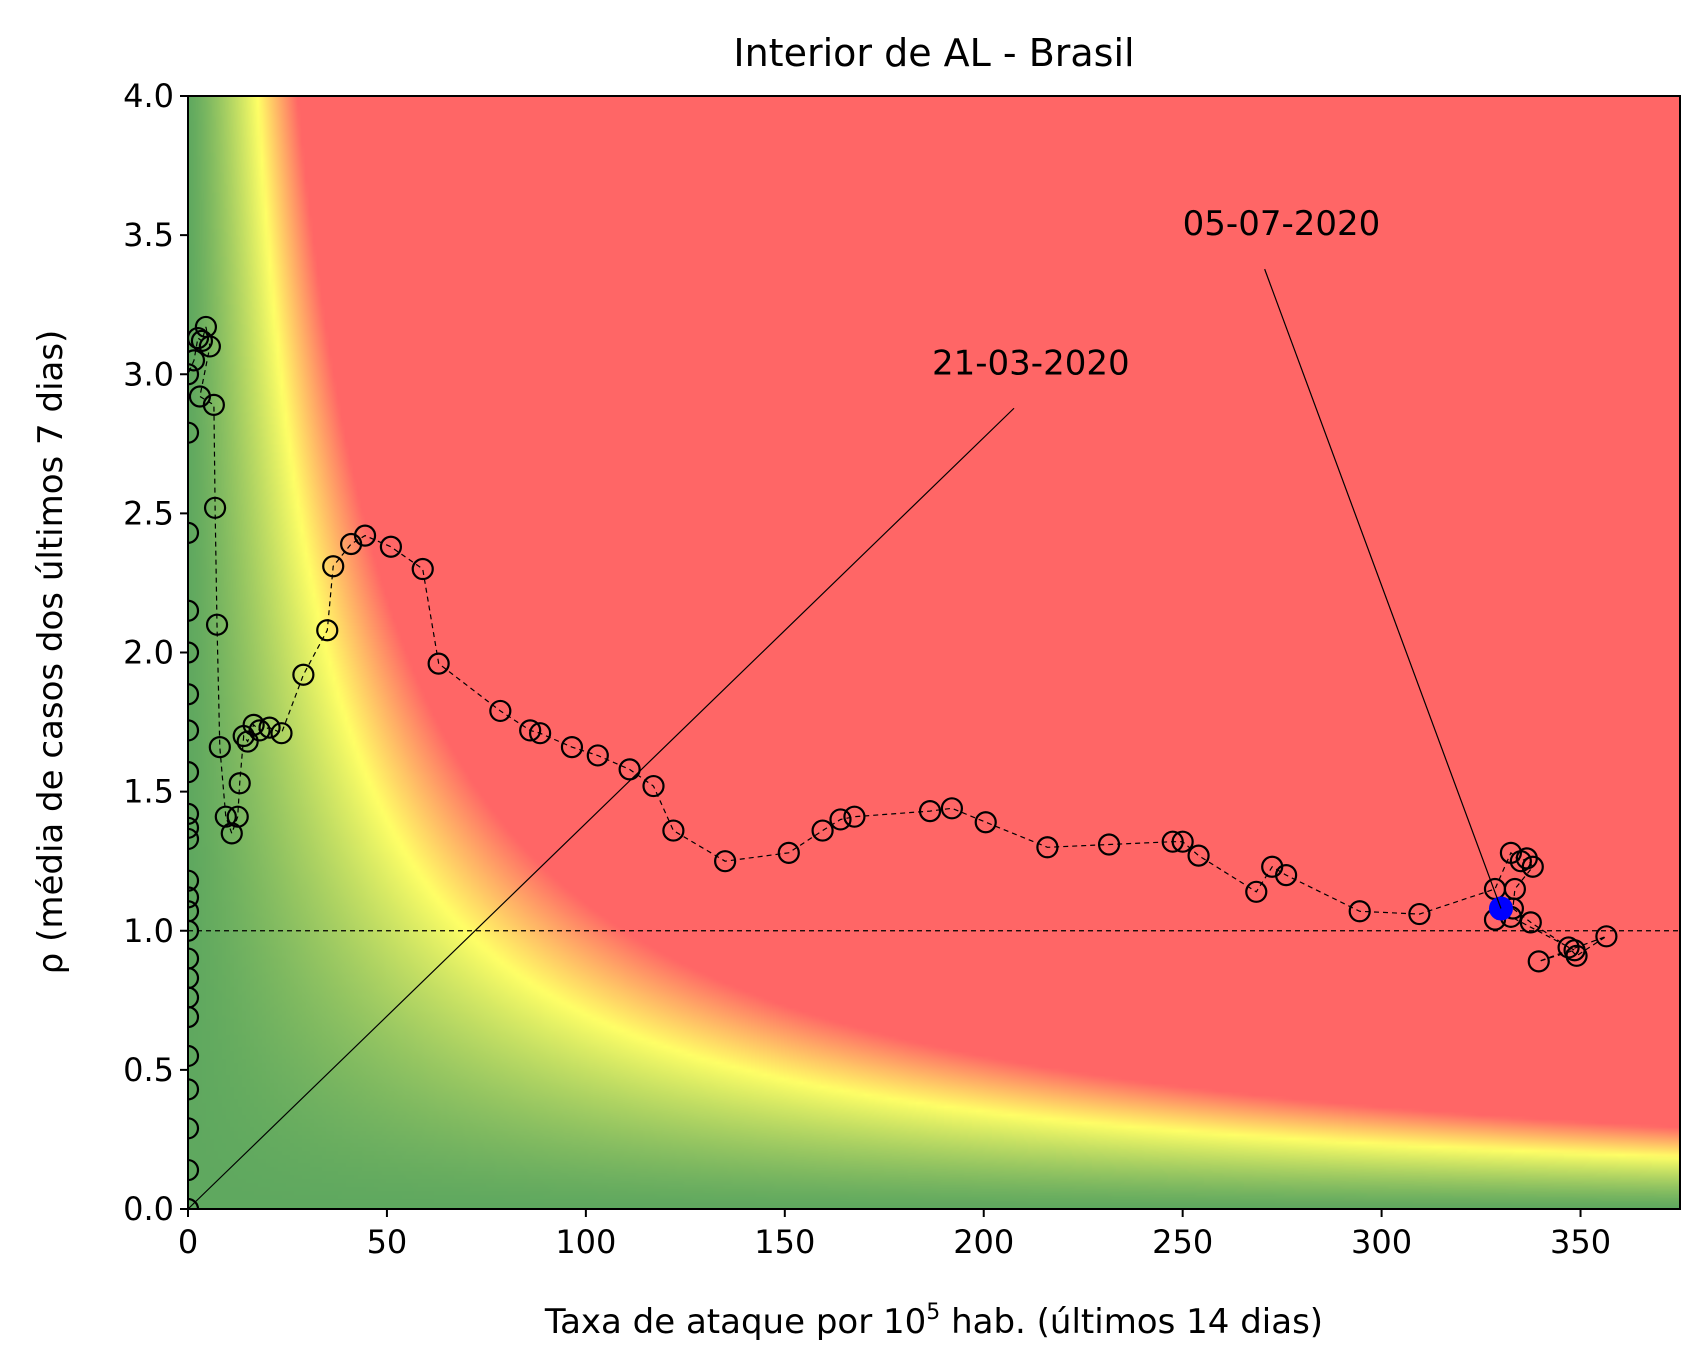 The height and width of the screenshot is (1370, 1703). I want to click on y-tick-label: 0.5, so click(148, 1070).